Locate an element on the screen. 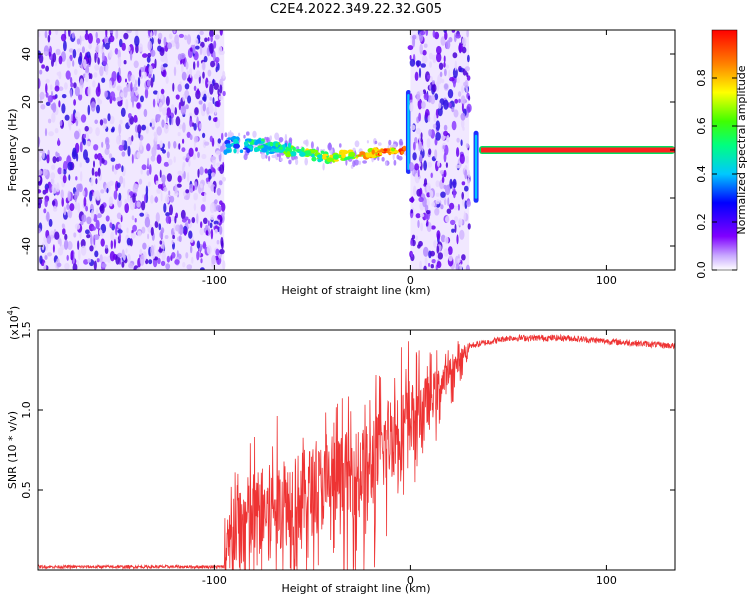  snr-ylabel: SNR (10 * v/v) is located at coordinates (12, 450).